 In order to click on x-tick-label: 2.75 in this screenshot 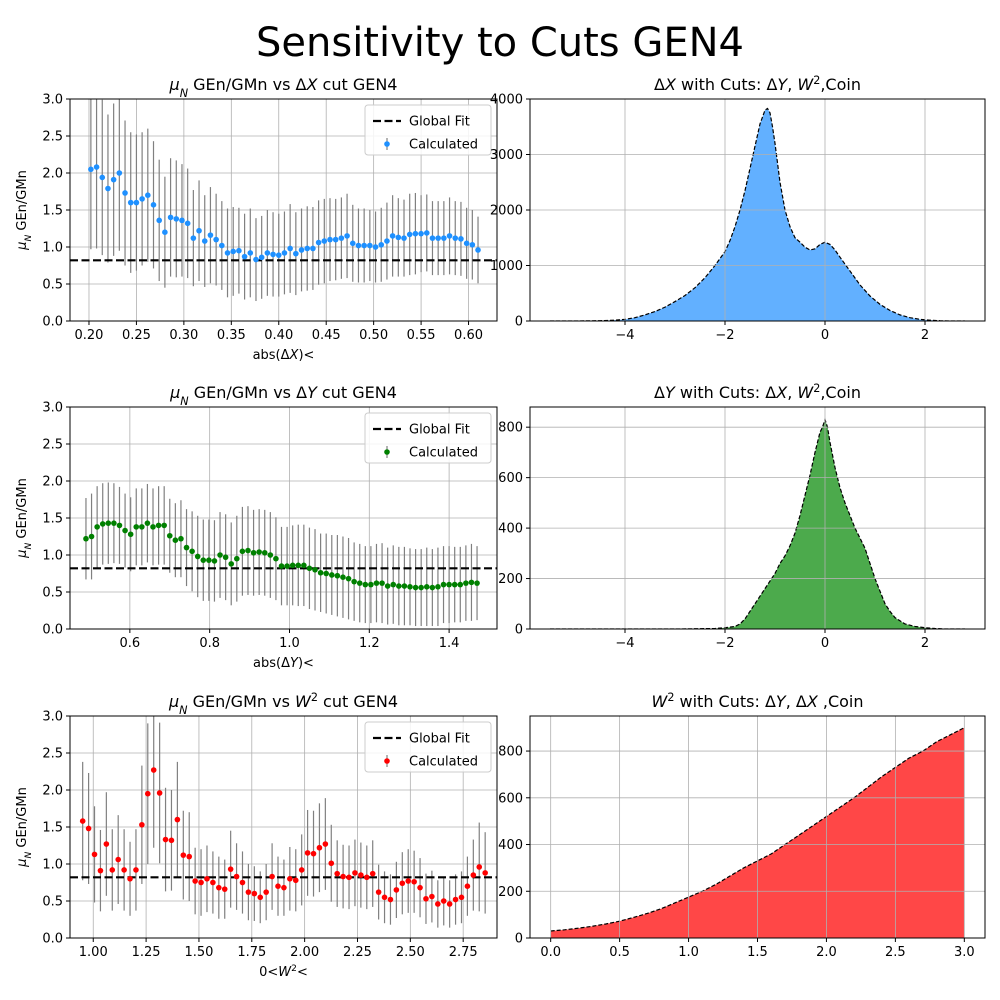, I will do `click(463, 952)`.